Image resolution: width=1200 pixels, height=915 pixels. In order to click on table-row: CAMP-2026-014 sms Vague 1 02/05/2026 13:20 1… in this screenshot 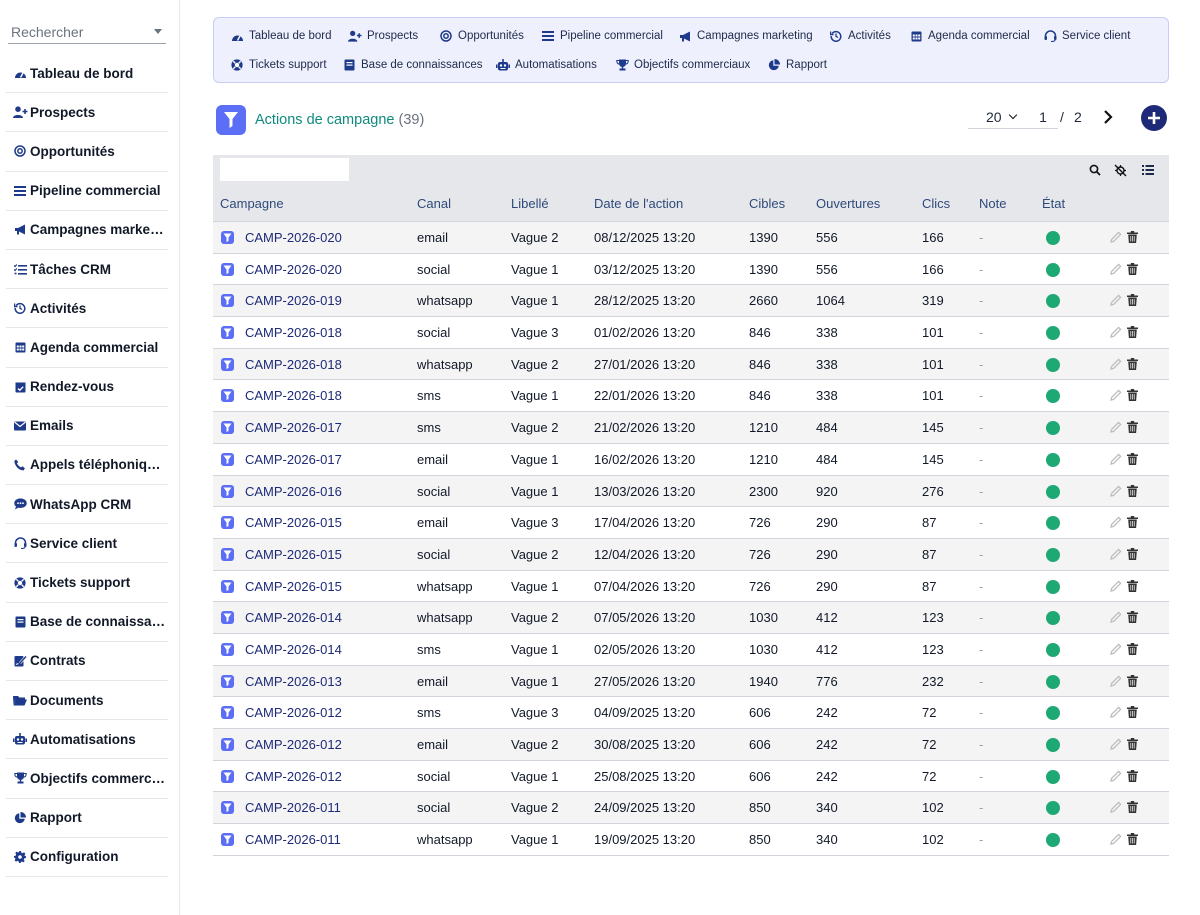, I will do `click(691, 650)`.